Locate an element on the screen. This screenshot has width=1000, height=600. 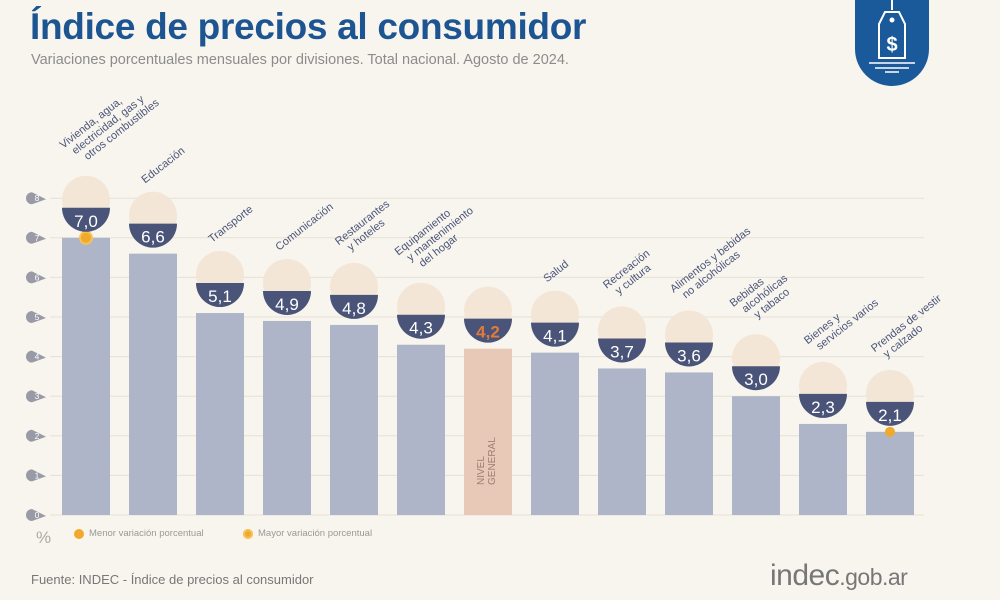
value-label: 2,1 is located at coordinates (890, 415).